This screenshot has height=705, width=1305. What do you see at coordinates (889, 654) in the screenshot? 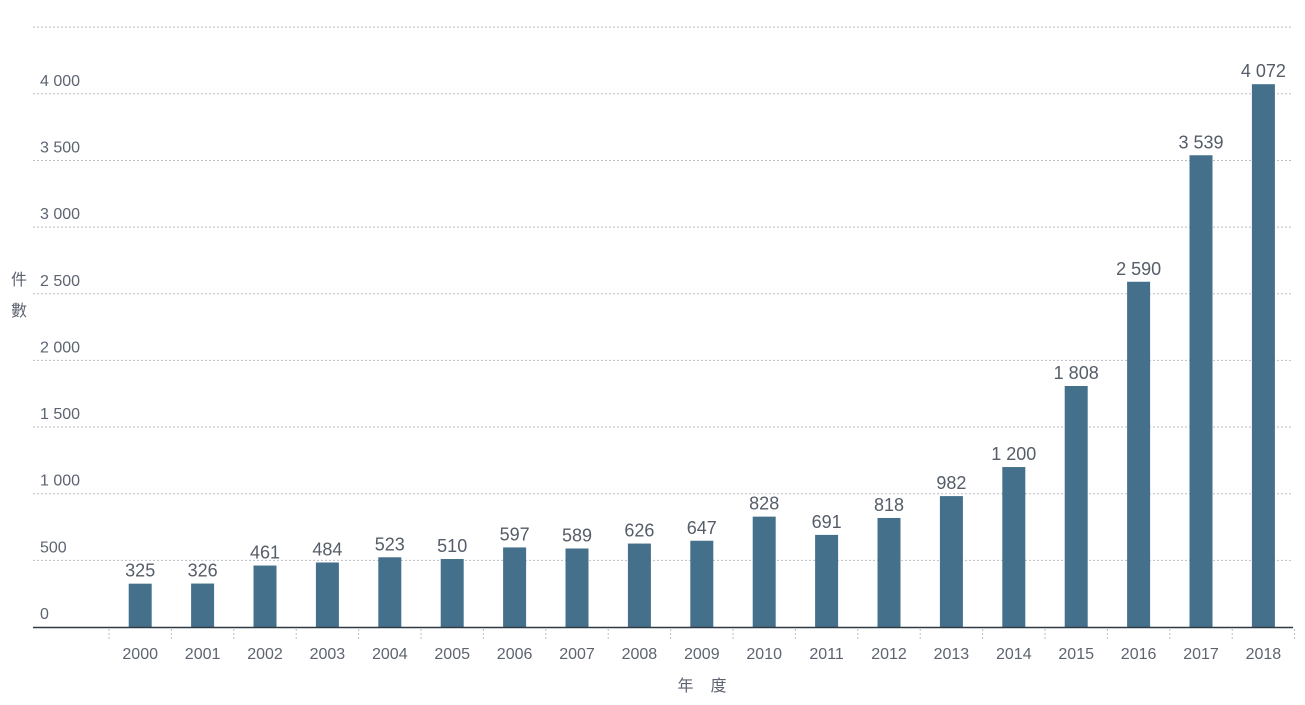
I see `x-tick-label: 2012` at bounding box center [889, 654].